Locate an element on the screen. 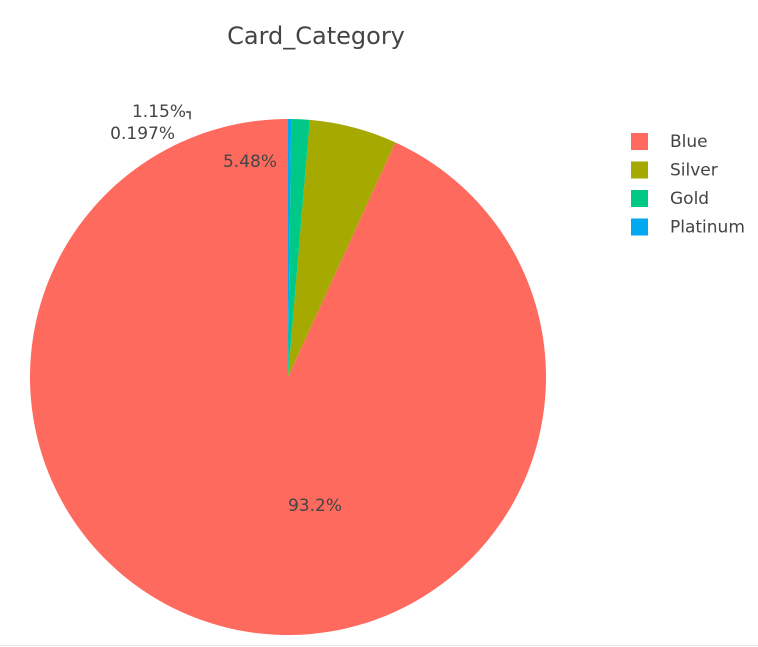 The height and width of the screenshot is (647, 758). legend-swatch-gold is located at coordinates (639, 198).